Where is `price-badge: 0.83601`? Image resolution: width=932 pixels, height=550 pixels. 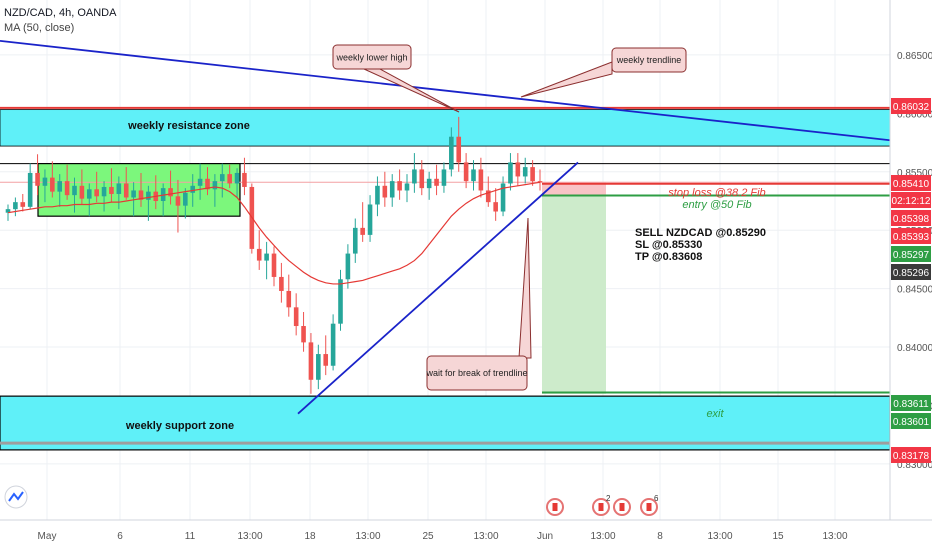 price-badge: 0.83601 is located at coordinates (911, 421).